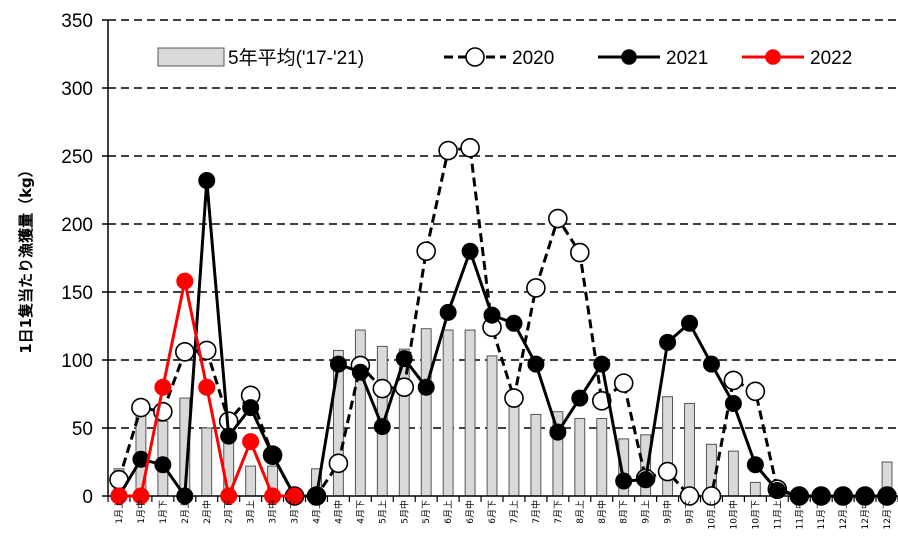 The width and height of the screenshot is (898, 553). What do you see at coordinates (77, 21) in the screenshot?
I see `y-tick-label: 350` at bounding box center [77, 21].